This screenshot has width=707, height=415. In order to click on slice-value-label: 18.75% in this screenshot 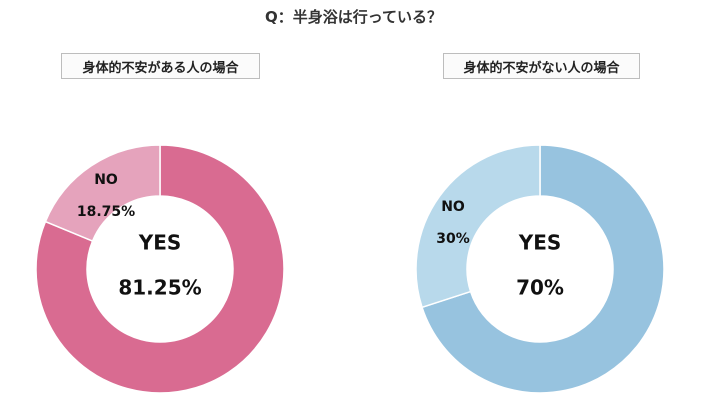, I will do `click(106, 212)`.